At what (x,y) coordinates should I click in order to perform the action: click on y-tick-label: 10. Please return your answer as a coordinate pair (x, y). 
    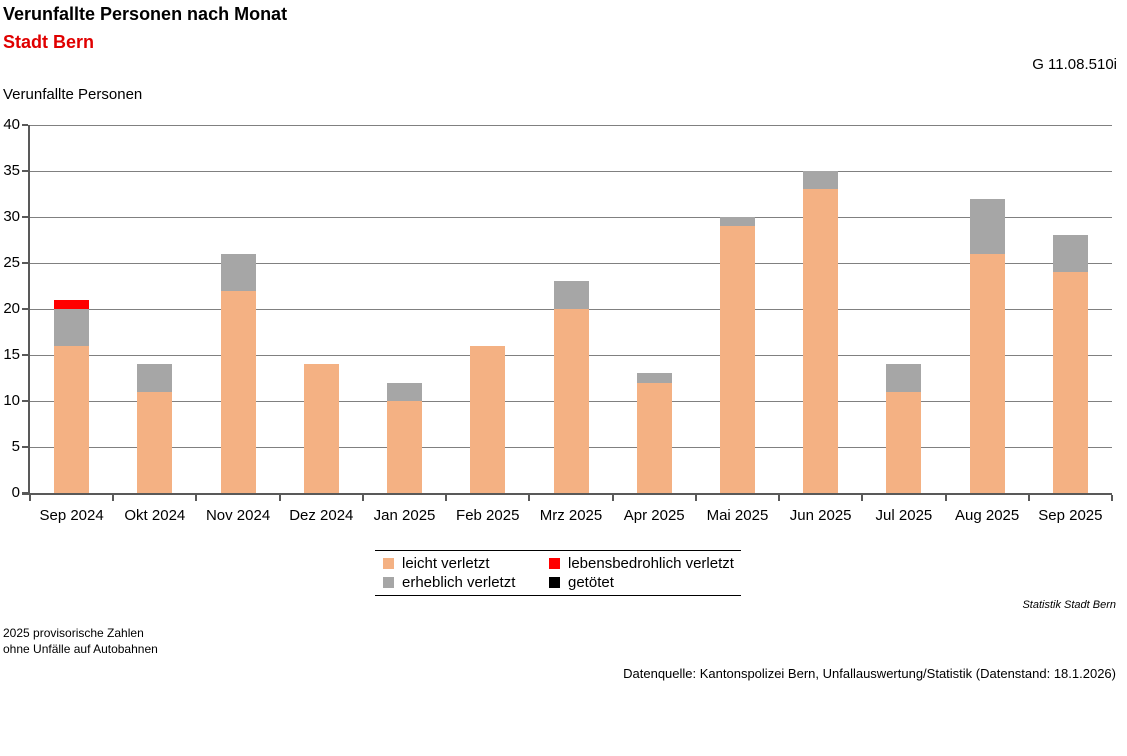
    Looking at the image, I should click on (11, 400).